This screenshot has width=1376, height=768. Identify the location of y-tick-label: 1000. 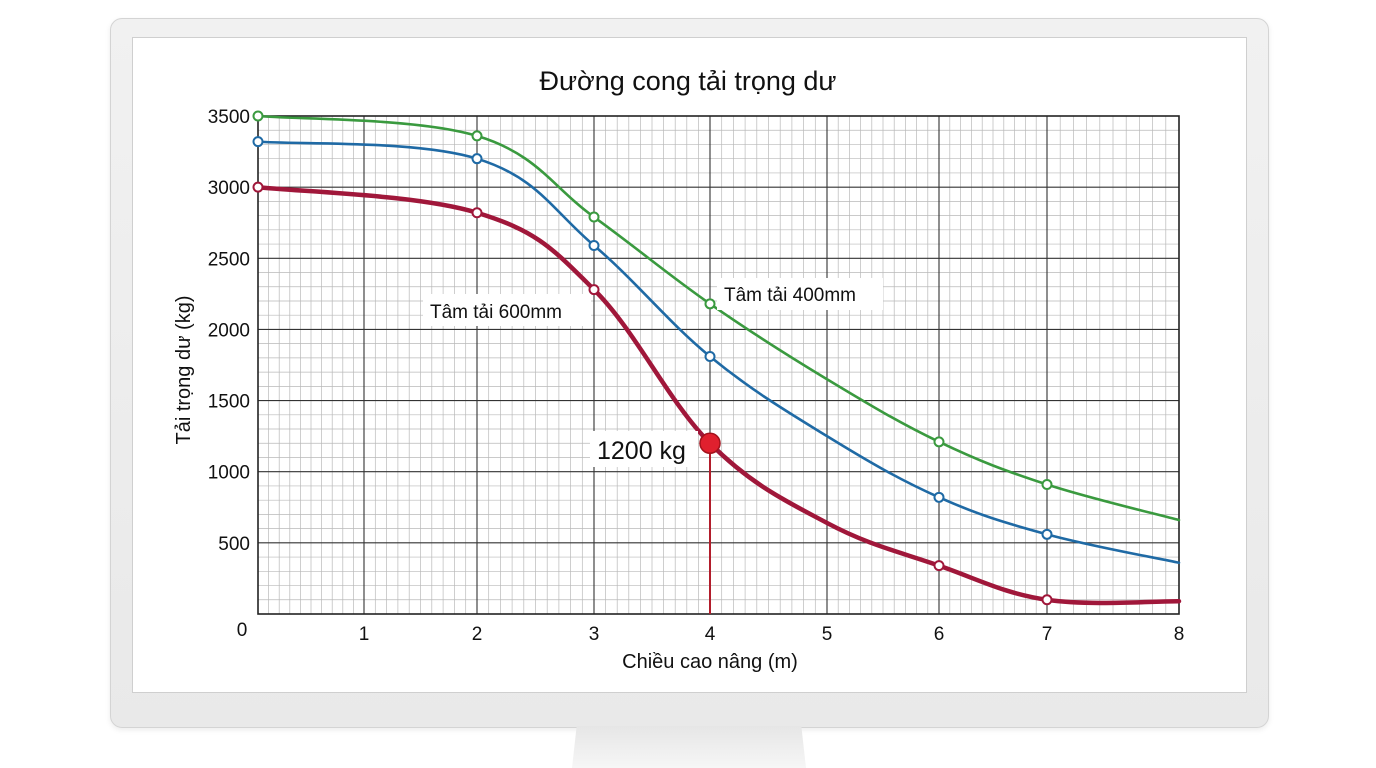
(229, 473).